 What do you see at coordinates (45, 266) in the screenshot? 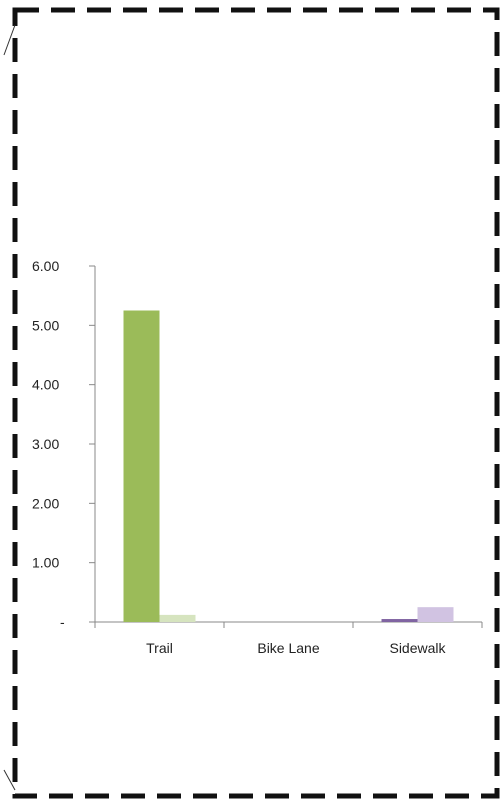
I see `y-tick-label: 6.00` at bounding box center [45, 266].